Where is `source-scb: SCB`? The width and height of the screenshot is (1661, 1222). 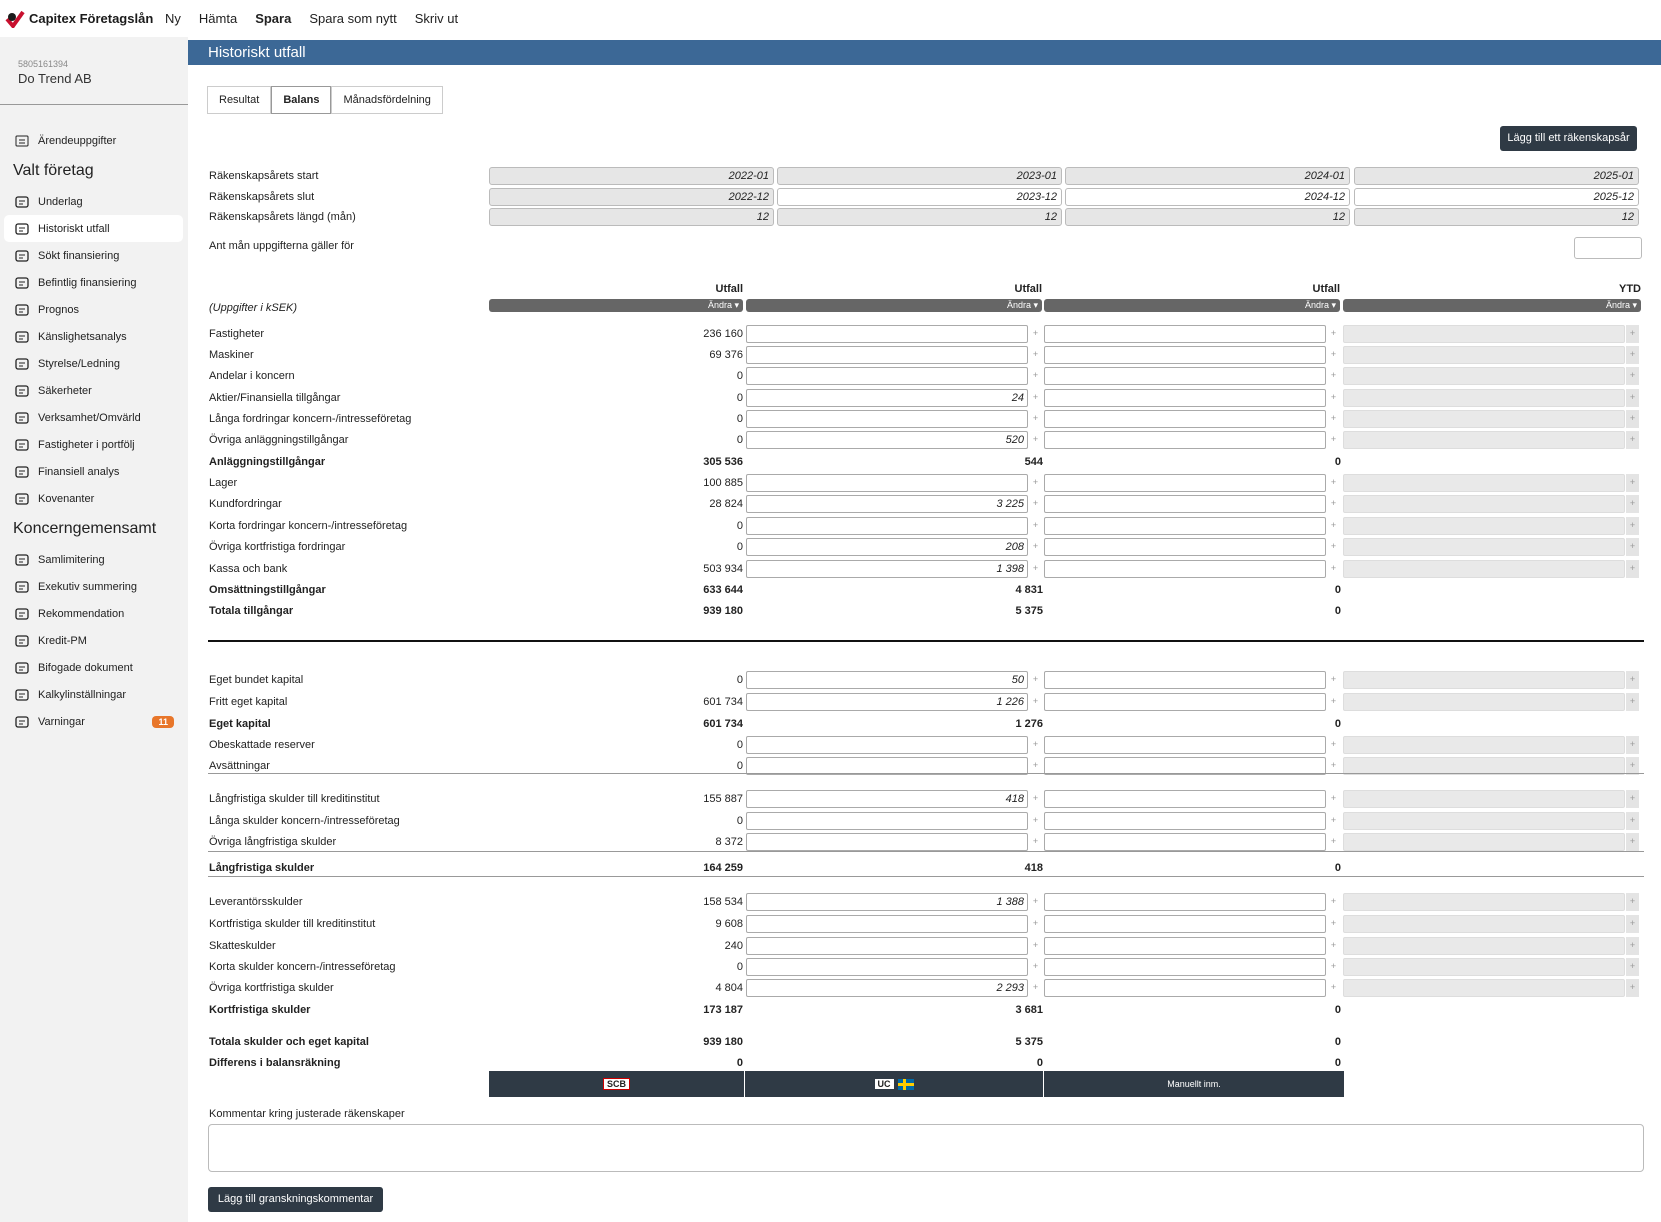 source-scb: SCB is located at coordinates (617, 1084).